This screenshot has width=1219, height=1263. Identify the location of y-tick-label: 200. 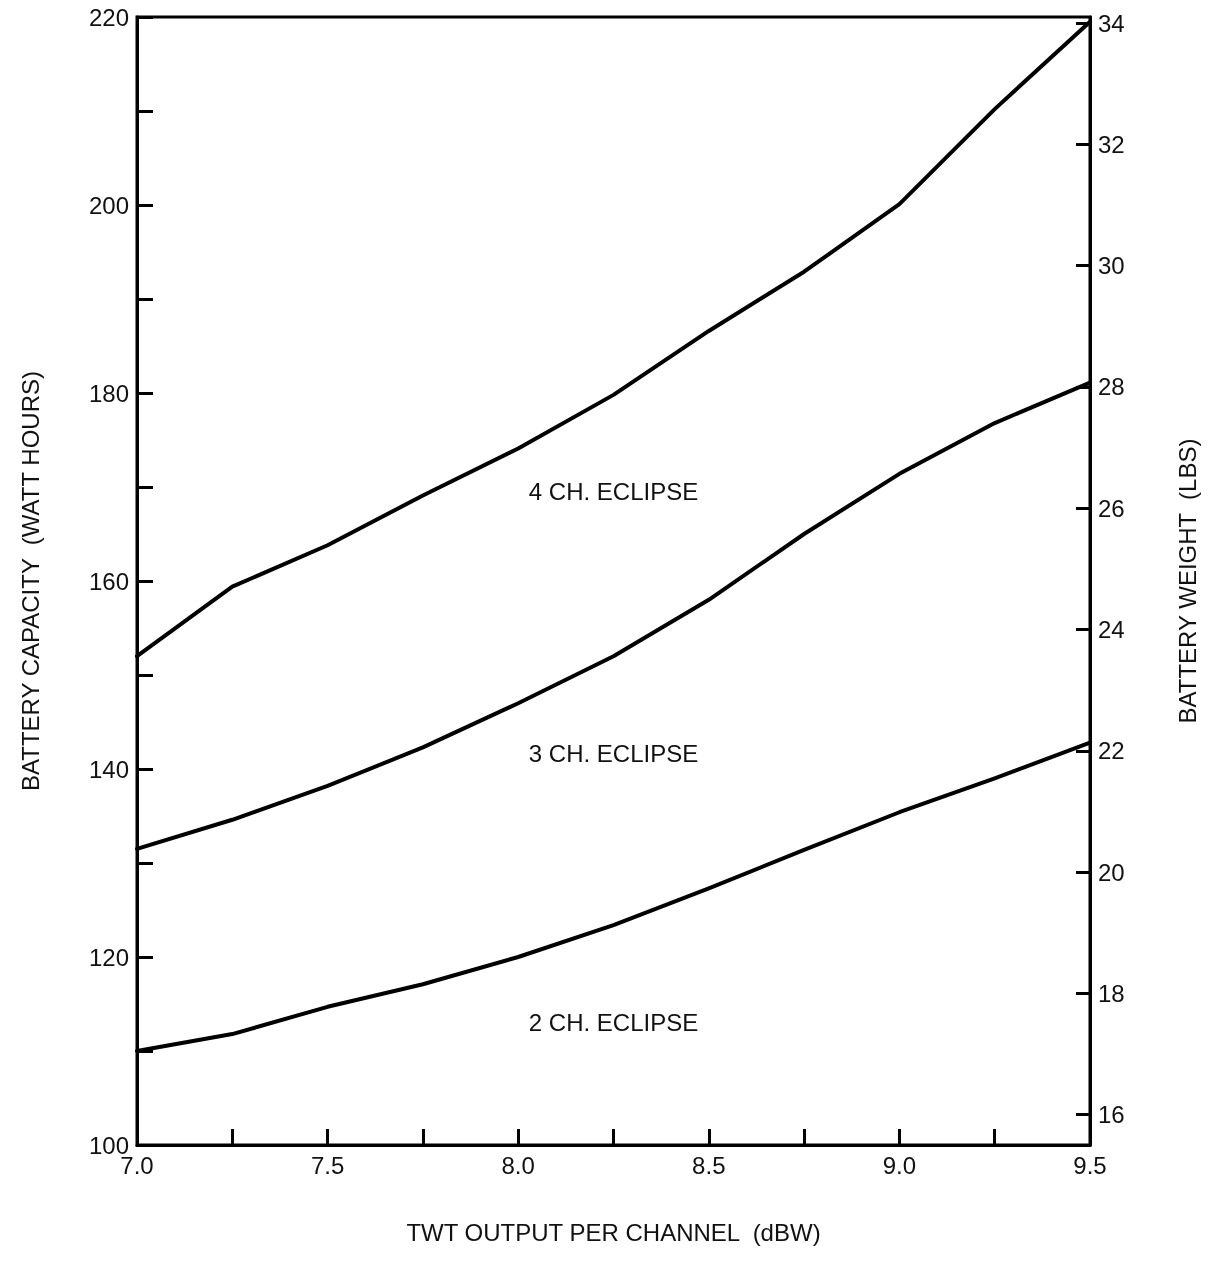
(108, 205).